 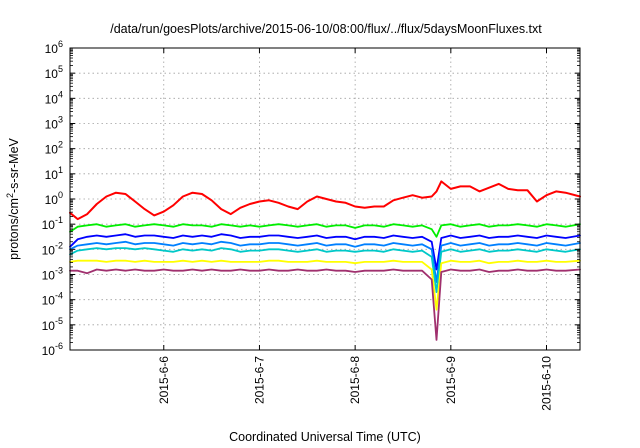 What do you see at coordinates (59, 296) in the screenshot?
I see `y-tick-exp: -4` at bounding box center [59, 296].